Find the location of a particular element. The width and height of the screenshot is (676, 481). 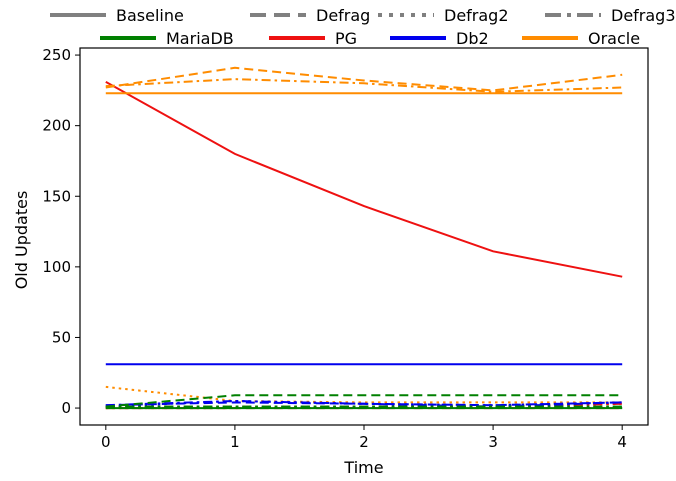

y-axis-label: Old Updates is located at coordinates (21, 240).